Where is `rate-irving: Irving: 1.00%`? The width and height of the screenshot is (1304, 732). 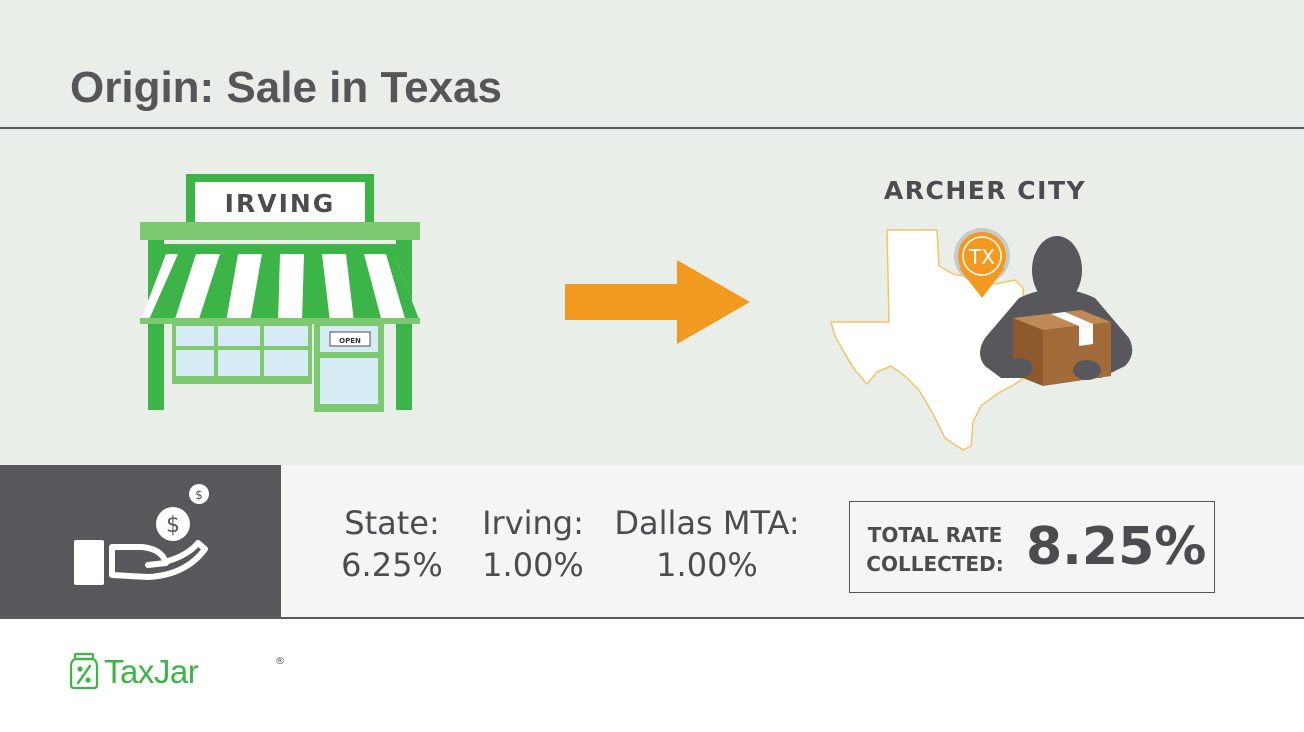
rate-irving: Irving: 1.00% is located at coordinates (533, 544).